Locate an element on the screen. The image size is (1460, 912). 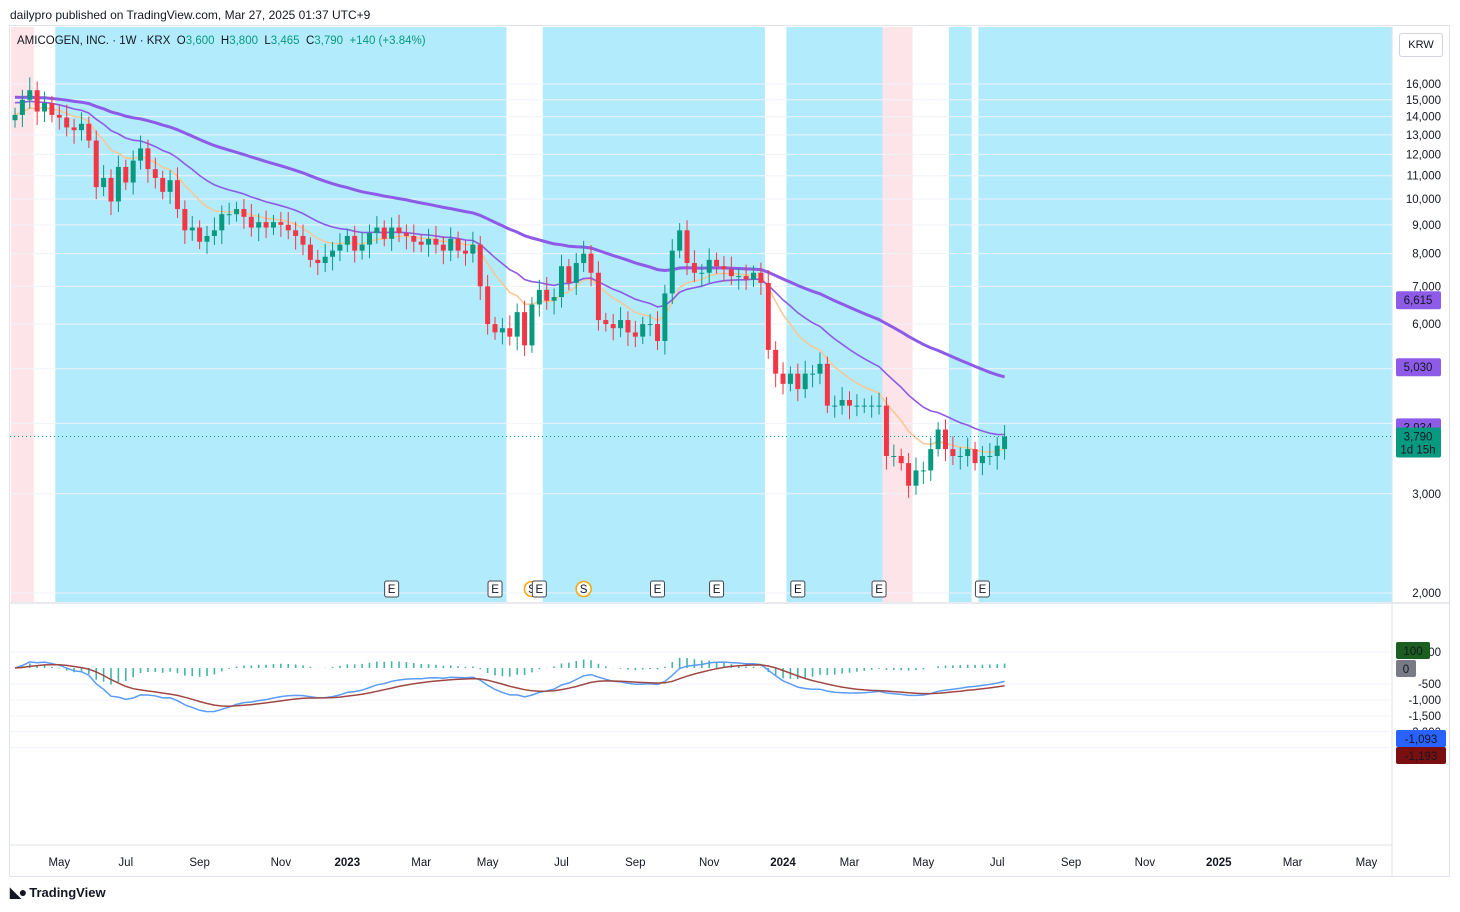
split-marker-label: S is located at coordinates (584, 590).